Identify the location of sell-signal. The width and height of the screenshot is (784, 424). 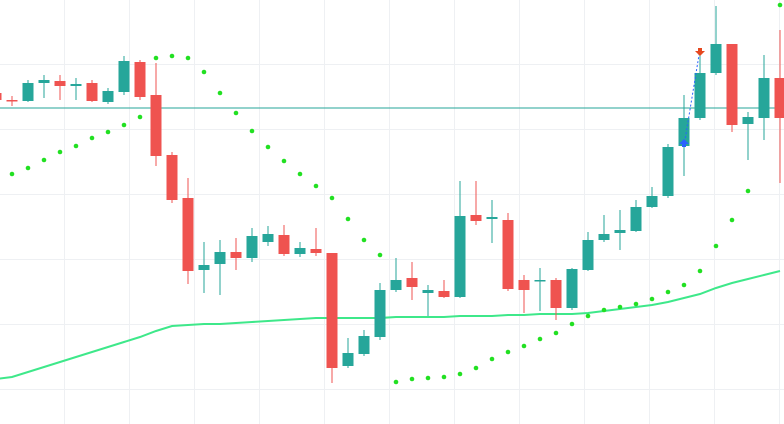
(700, 52).